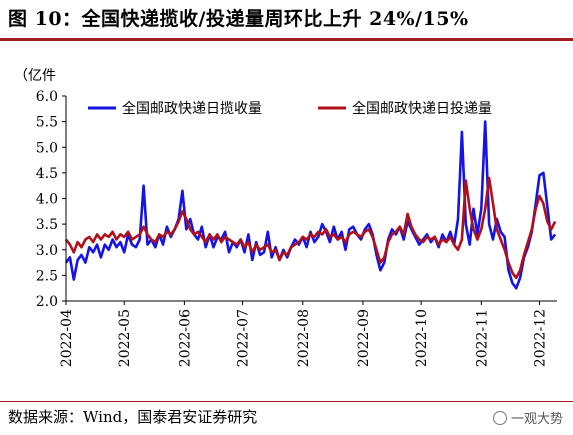  I want to click on source-note: 数据来源：Wind，国泰君安证券研究, so click(133, 417).